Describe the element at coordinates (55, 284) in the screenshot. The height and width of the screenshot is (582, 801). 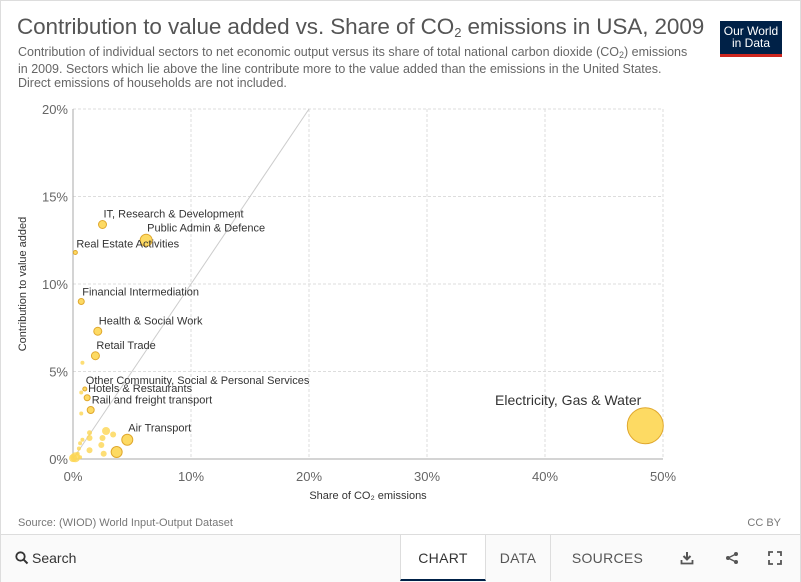
I see `y-tick-label: 10%` at that location.